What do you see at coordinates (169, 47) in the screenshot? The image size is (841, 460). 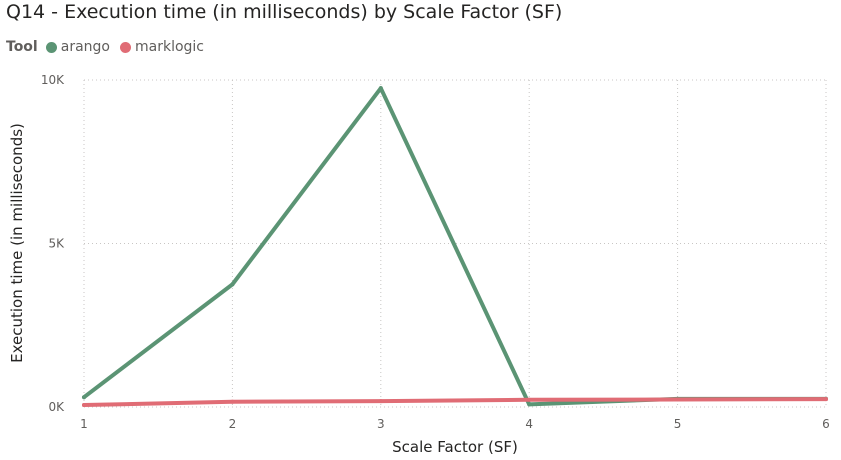 I see `legend-label-marklogic: marklogic` at bounding box center [169, 47].